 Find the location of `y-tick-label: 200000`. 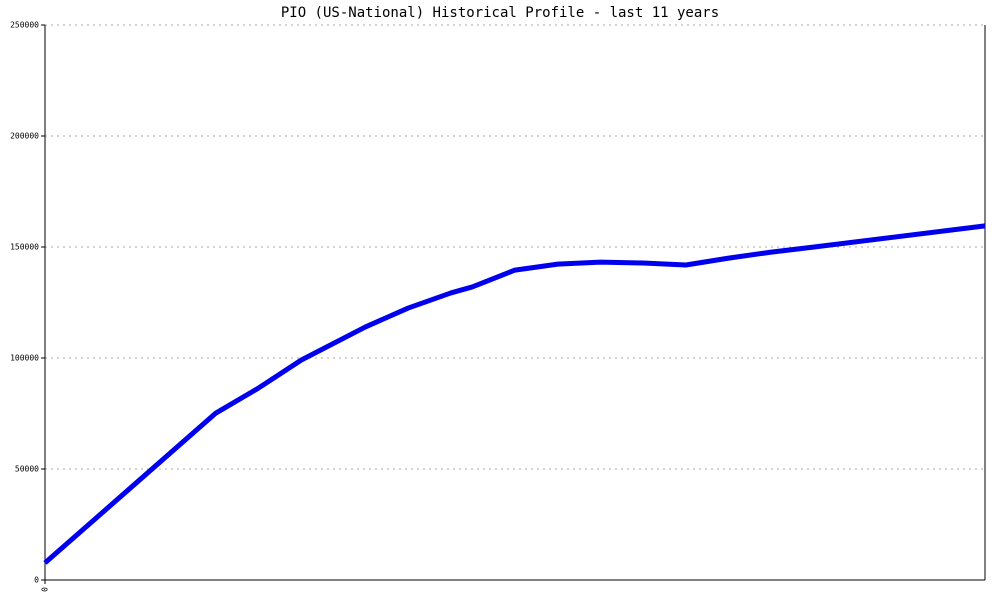

y-tick-label: 200000 is located at coordinates (24, 136).